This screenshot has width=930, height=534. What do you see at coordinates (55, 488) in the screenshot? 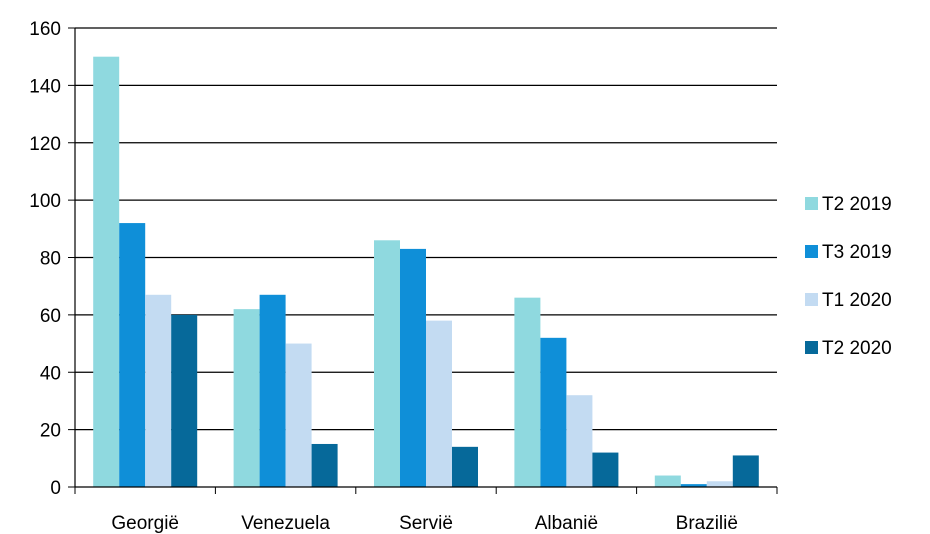
I see `y-tick-label: 0` at bounding box center [55, 488].